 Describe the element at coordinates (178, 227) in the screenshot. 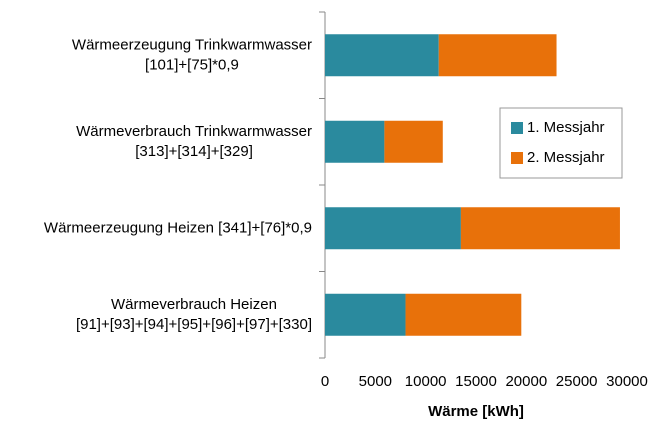

I see `y-tick-label: Wärmeerzeugung Heizen [341]+[76]*0,9` at that location.